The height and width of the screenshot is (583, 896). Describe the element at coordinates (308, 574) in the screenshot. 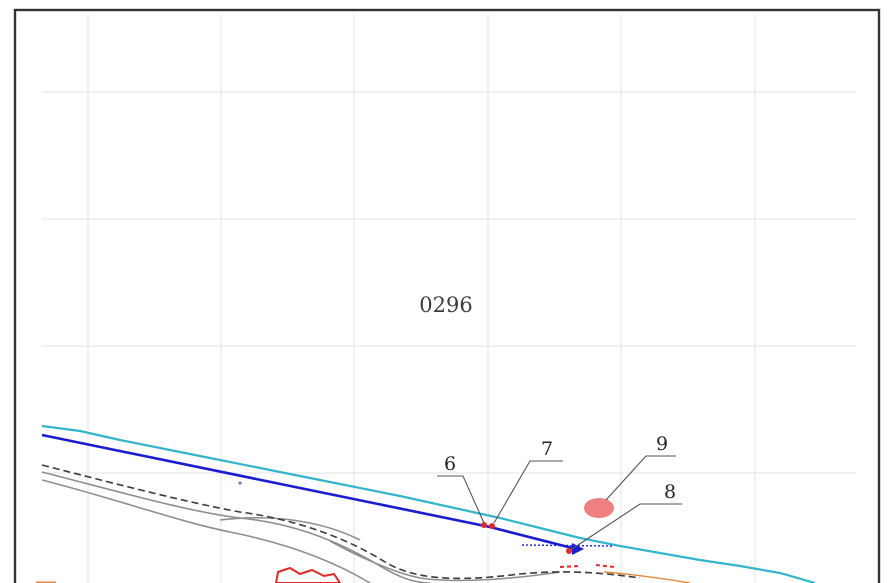

I see `red-feature-outline` at that location.